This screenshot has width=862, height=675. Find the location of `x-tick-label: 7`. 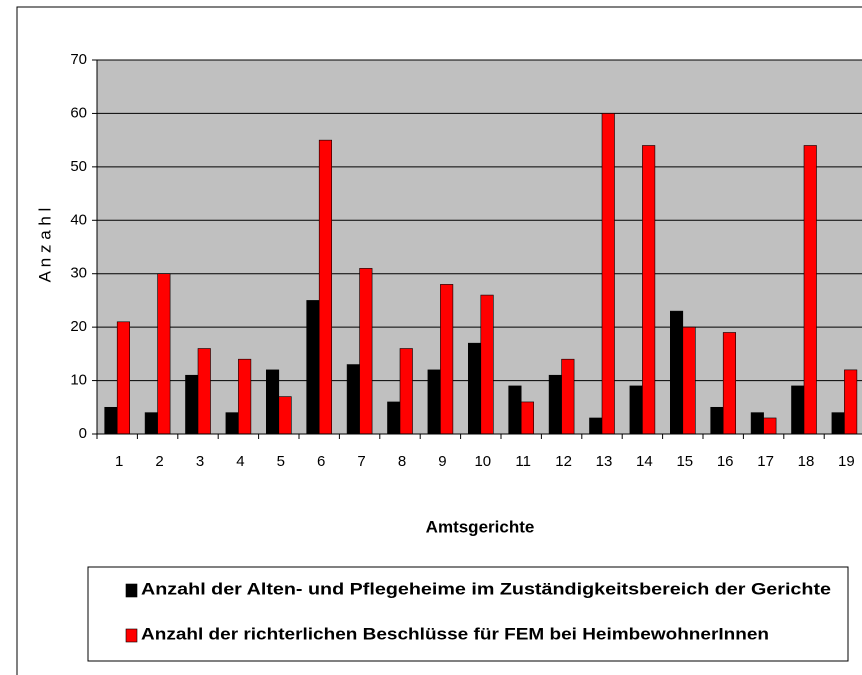

x-tick-label: 7 is located at coordinates (361, 461).